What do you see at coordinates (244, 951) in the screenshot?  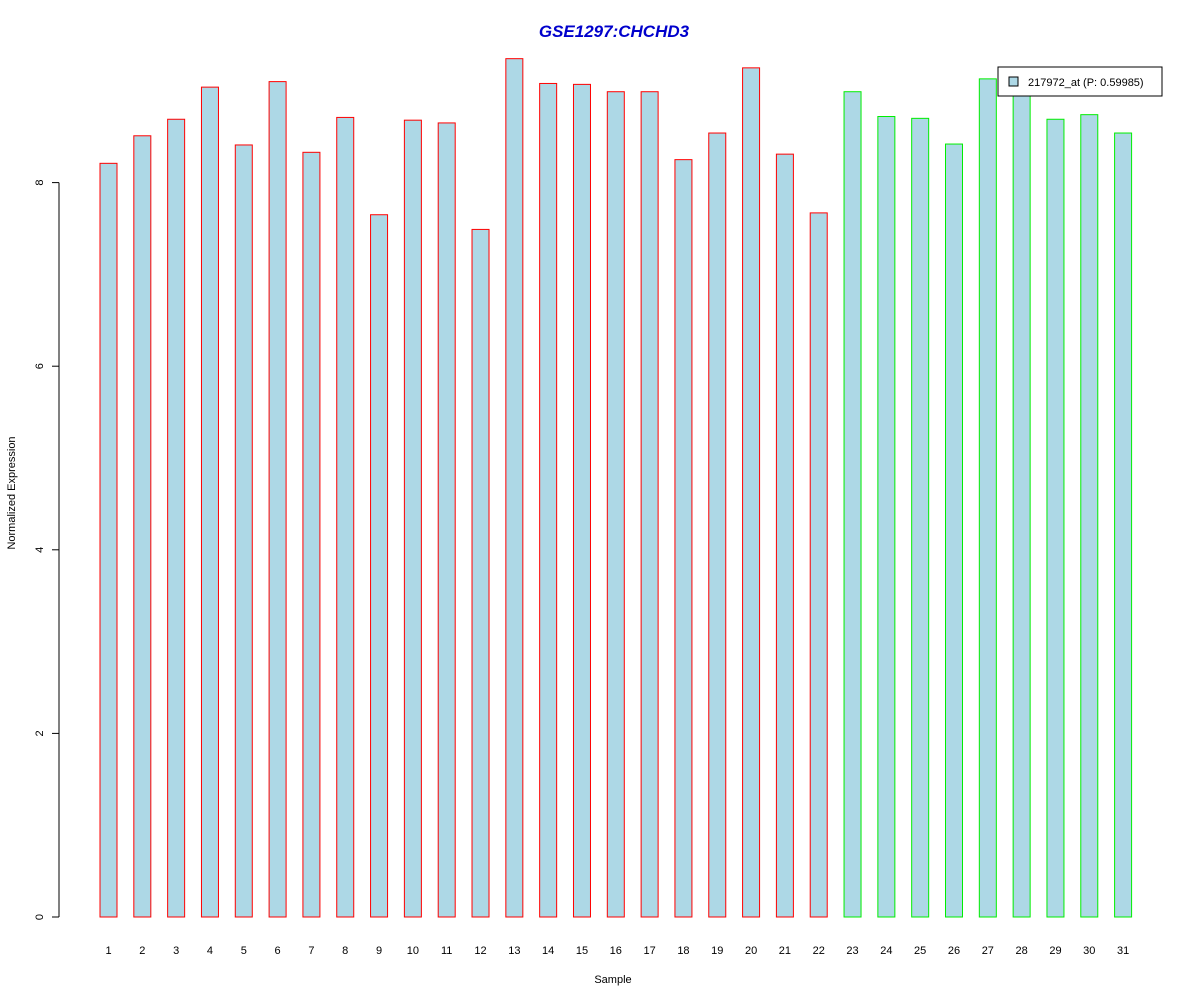 I see `x-tick-label: 5` at bounding box center [244, 951].